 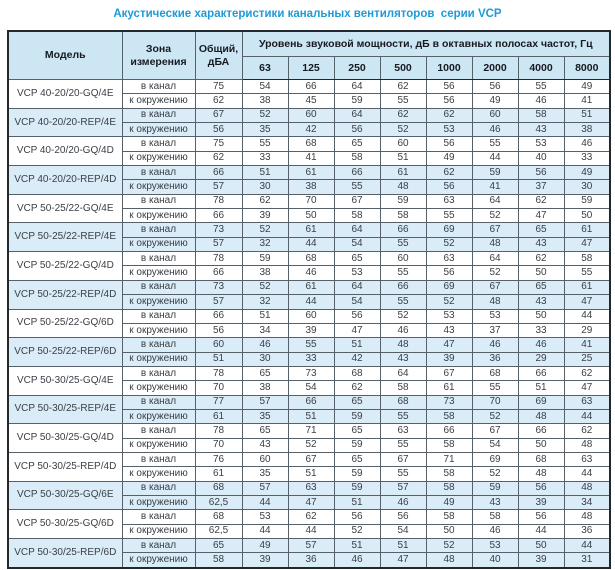 I want to click on model-name-cell: VCP 40-20/20-GQ/4D, so click(x=65, y=151).